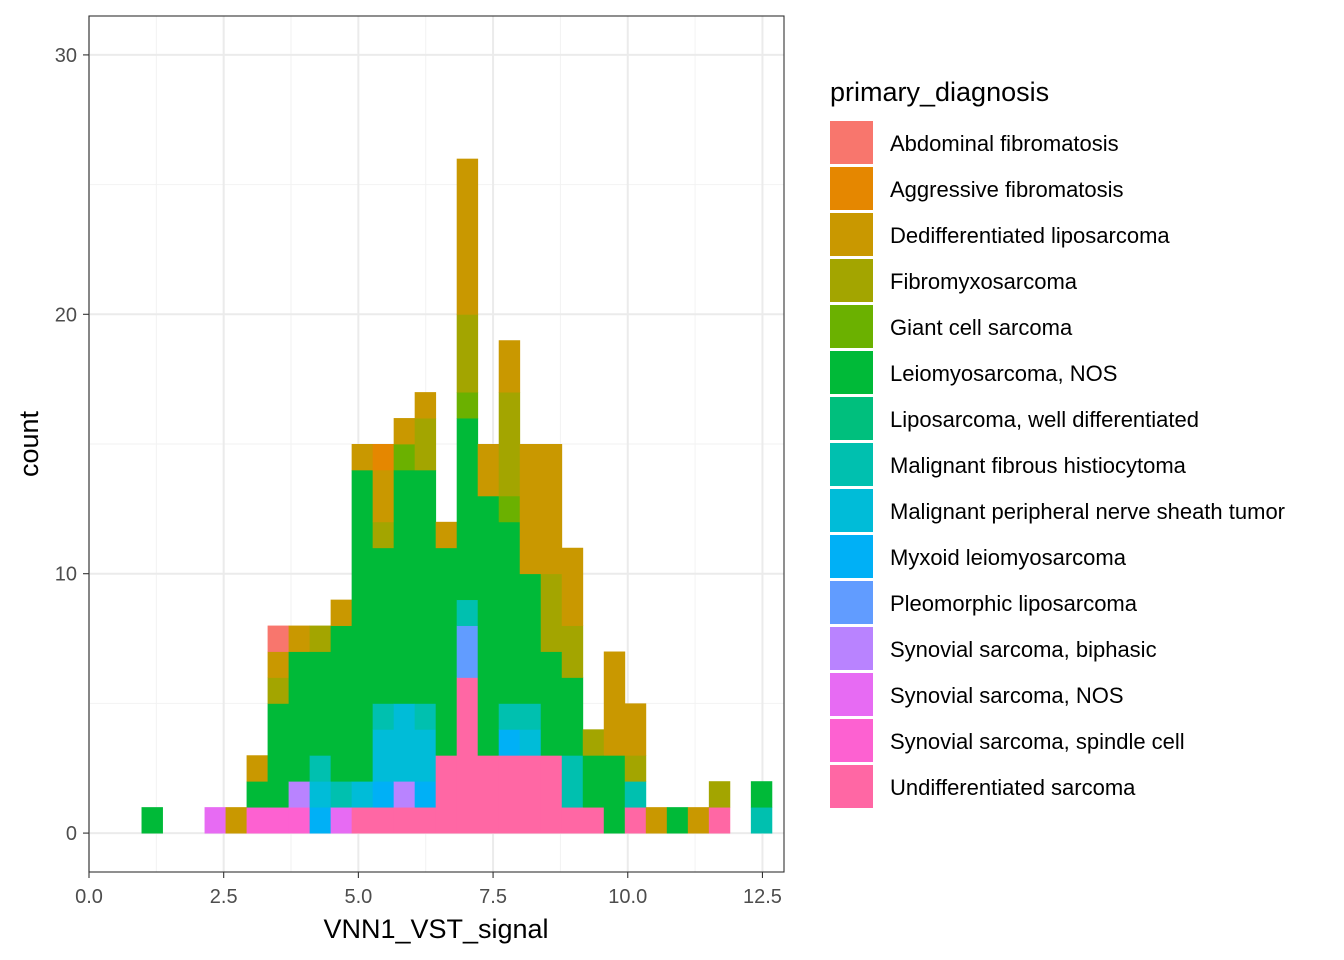  Describe the element at coordinates (1004, 143) in the screenshot. I see `legend-label: Abdominal fibromatosis` at that location.